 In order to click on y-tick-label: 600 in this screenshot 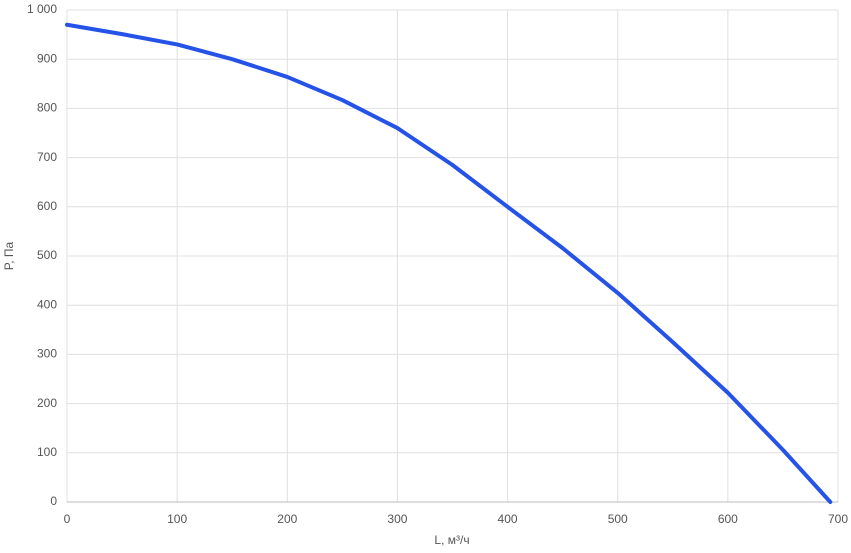, I will do `click(47, 206)`.